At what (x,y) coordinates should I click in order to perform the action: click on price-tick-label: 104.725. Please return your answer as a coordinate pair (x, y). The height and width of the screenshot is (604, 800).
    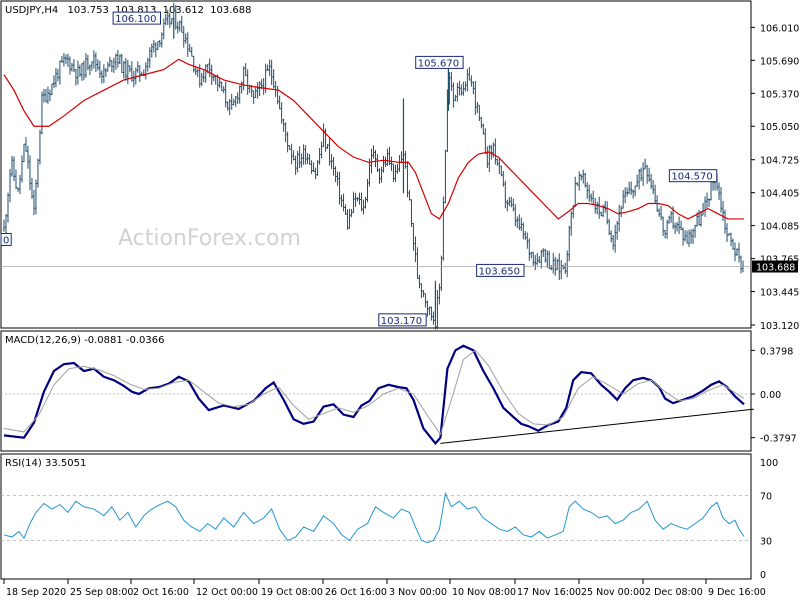
    Looking at the image, I should click on (779, 161).